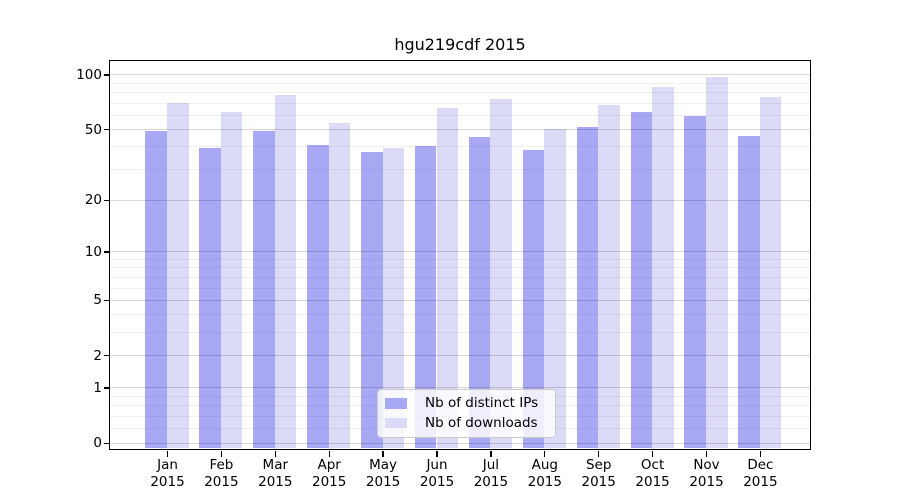  I want to click on x-tick-label: Oct 2015, so click(653, 473).